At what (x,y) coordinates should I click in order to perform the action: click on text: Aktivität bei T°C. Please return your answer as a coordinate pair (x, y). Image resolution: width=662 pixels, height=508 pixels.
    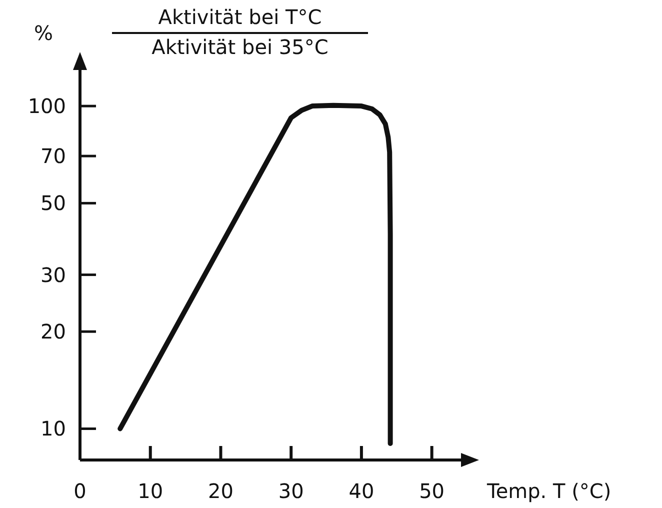
    Looking at the image, I should click on (240, 17).